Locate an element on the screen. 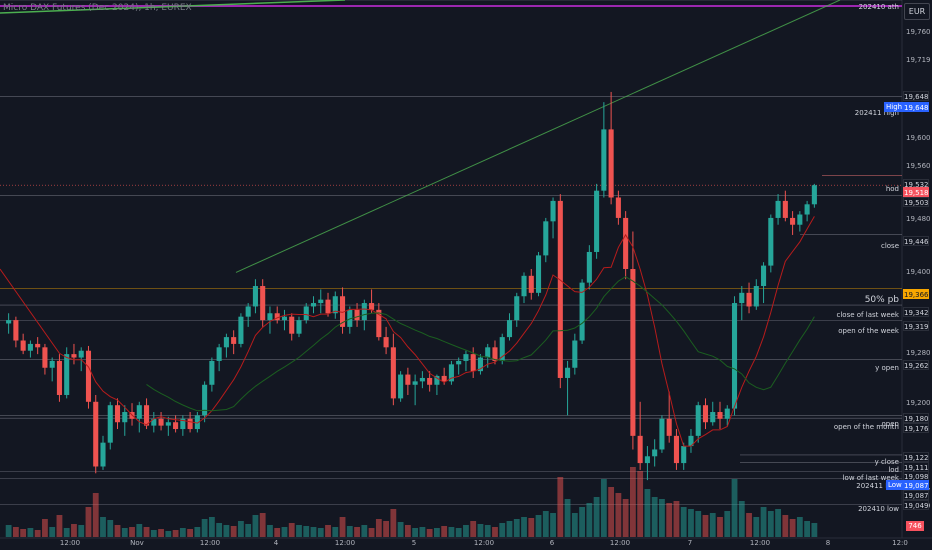 The image size is (932, 550). time-axis-label: Nov is located at coordinates (137, 543).